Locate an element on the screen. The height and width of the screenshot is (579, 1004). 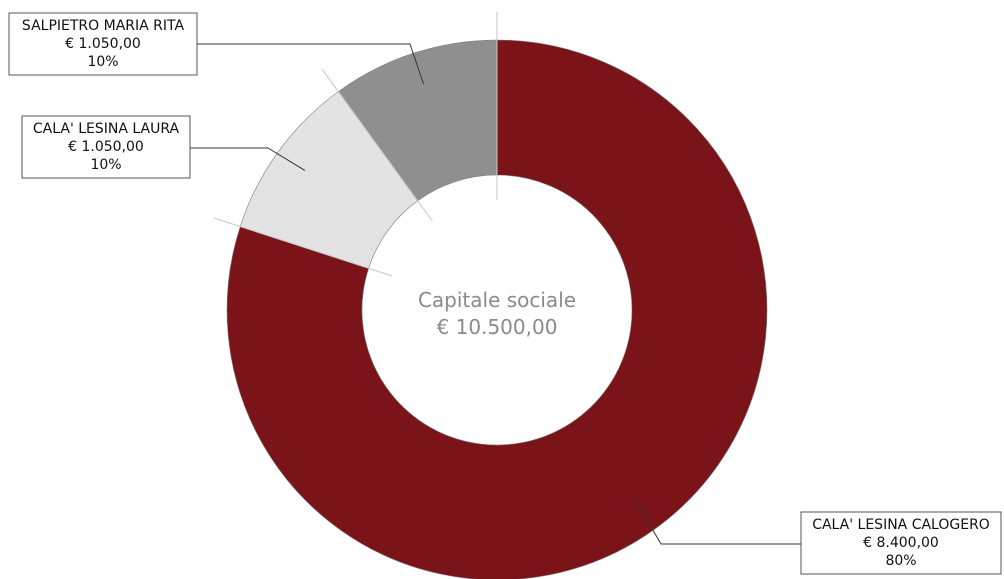
center-title: Capitale sociale is located at coordinates (497, 300).